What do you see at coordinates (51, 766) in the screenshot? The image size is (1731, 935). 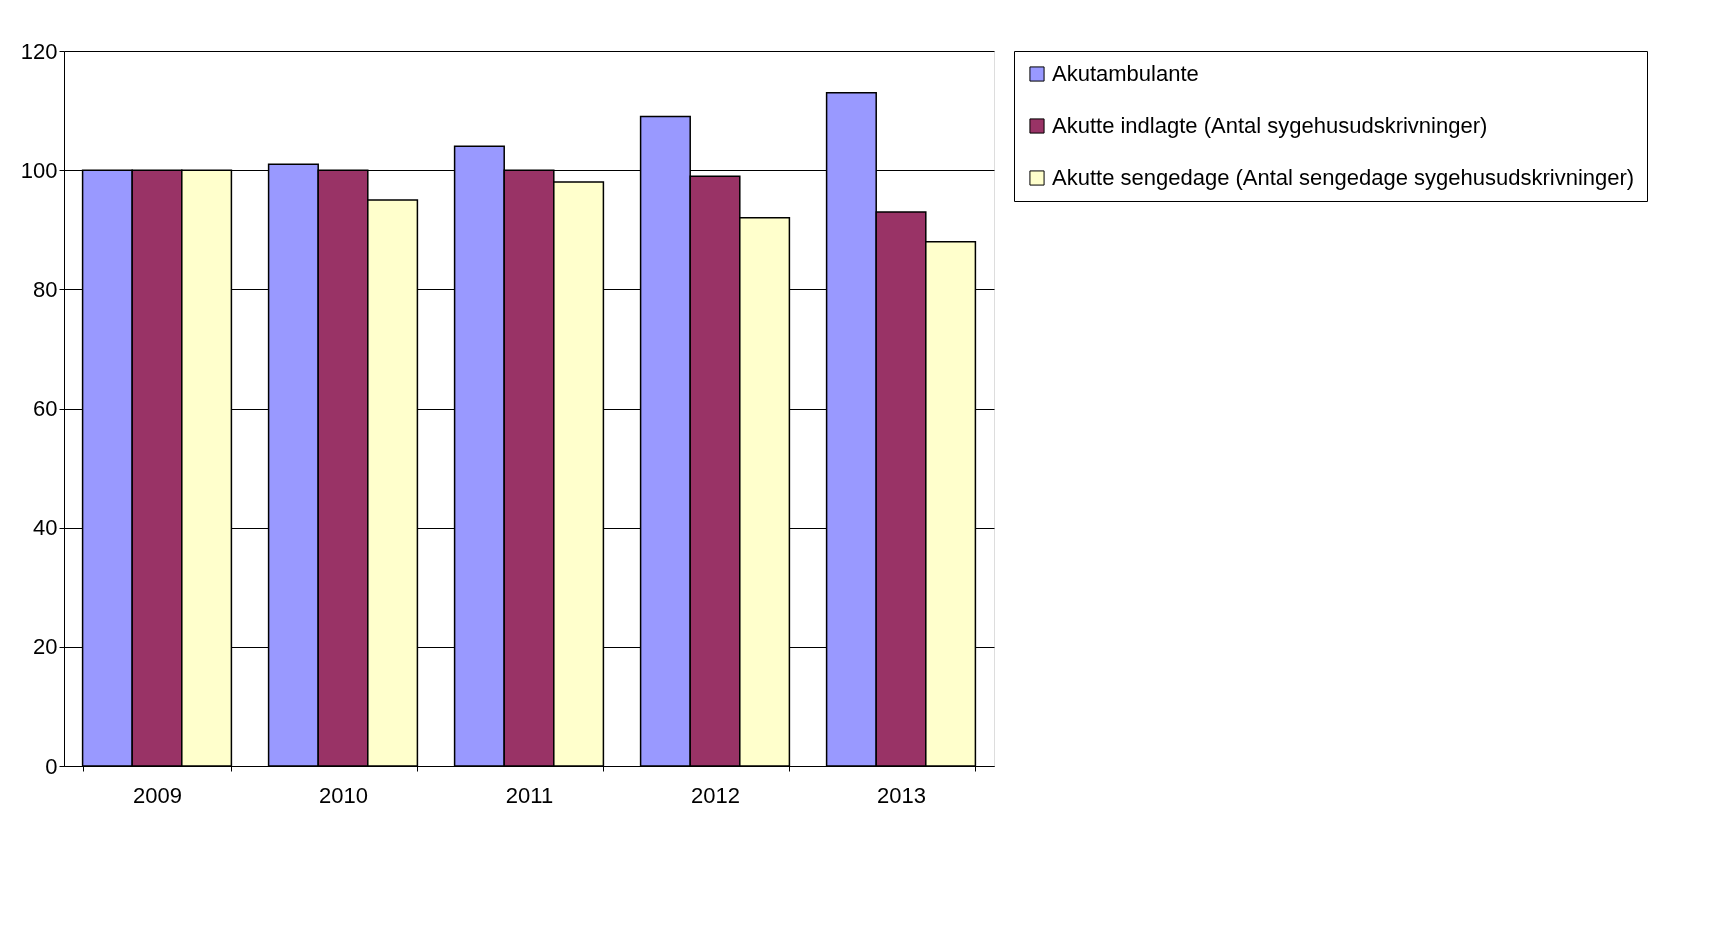 I see `y-tick-label: 0` at bounding box center [51, 766].